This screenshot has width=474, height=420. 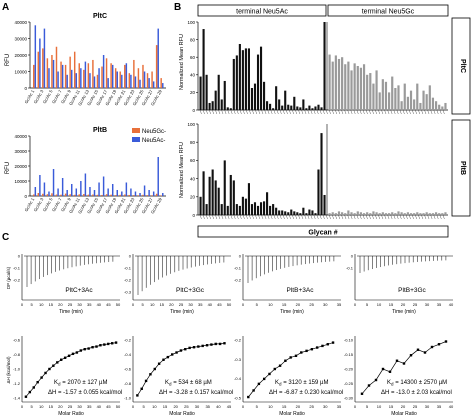 I want to click on a-bottom-ytick-label: 20000, so click(x=20, y=166).